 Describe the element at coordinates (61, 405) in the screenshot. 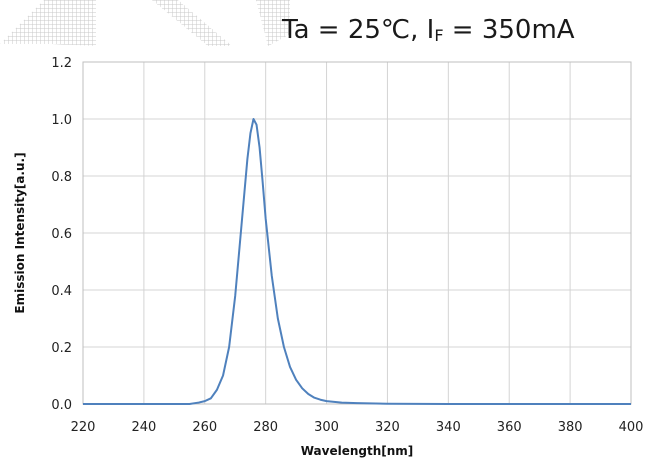

I see `y-tick-label: 0.0` at that location.